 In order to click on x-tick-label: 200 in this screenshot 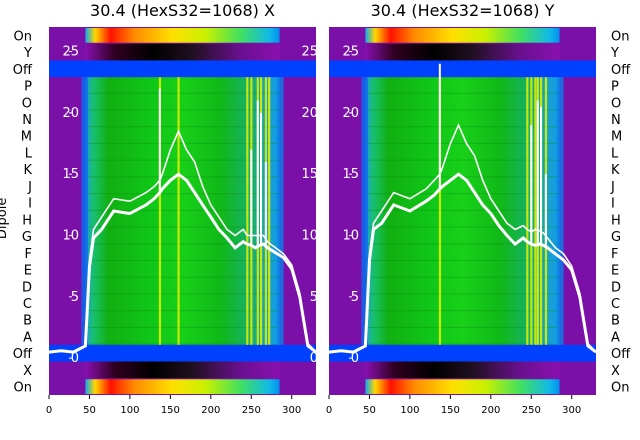, I will do `click(490, 410)`.